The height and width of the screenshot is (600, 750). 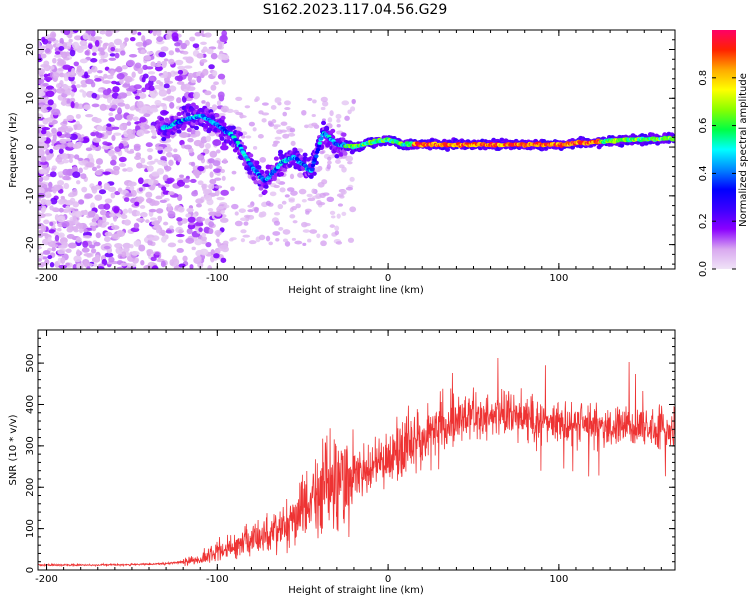 I want to click on colorbar-tick-label: 0.4, so click(x=703, y=173).